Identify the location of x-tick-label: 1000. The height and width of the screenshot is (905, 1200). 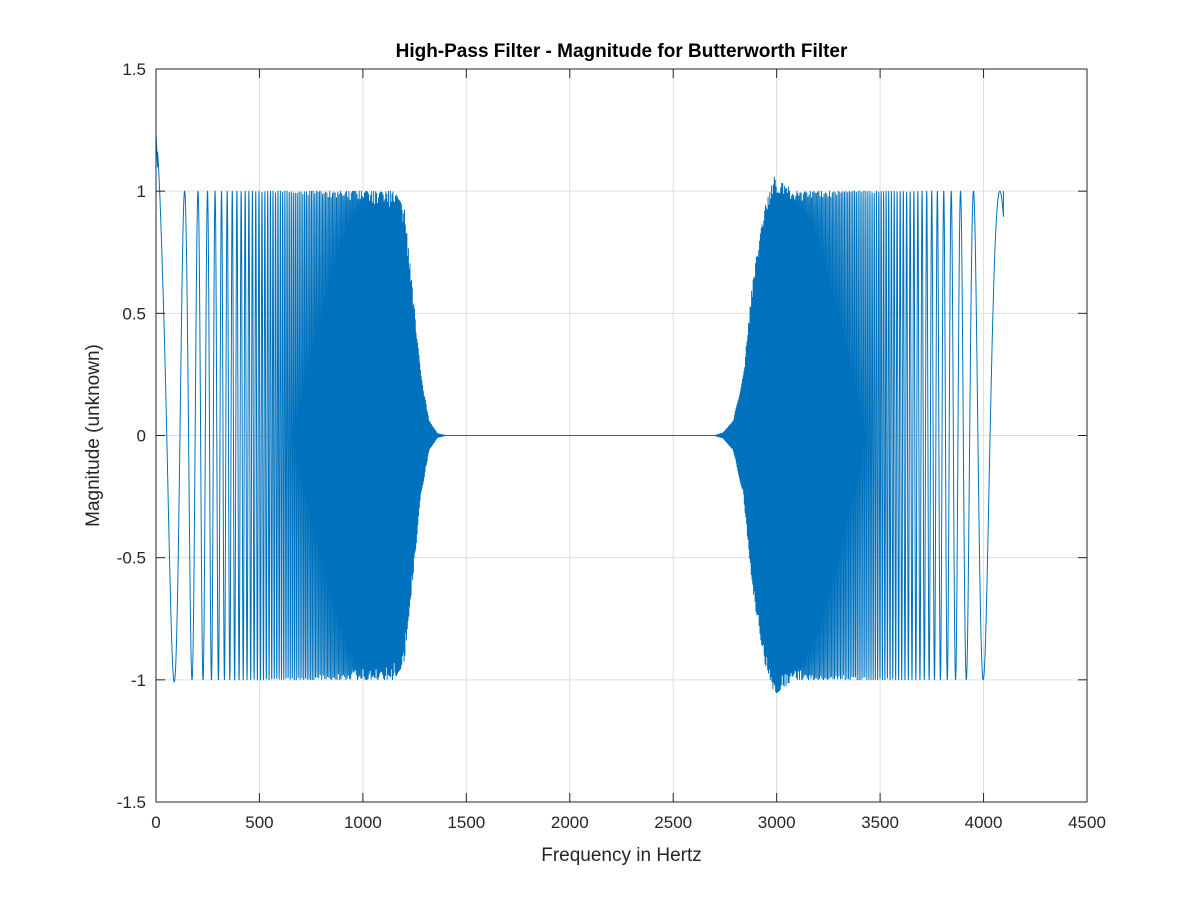
(363, 822).